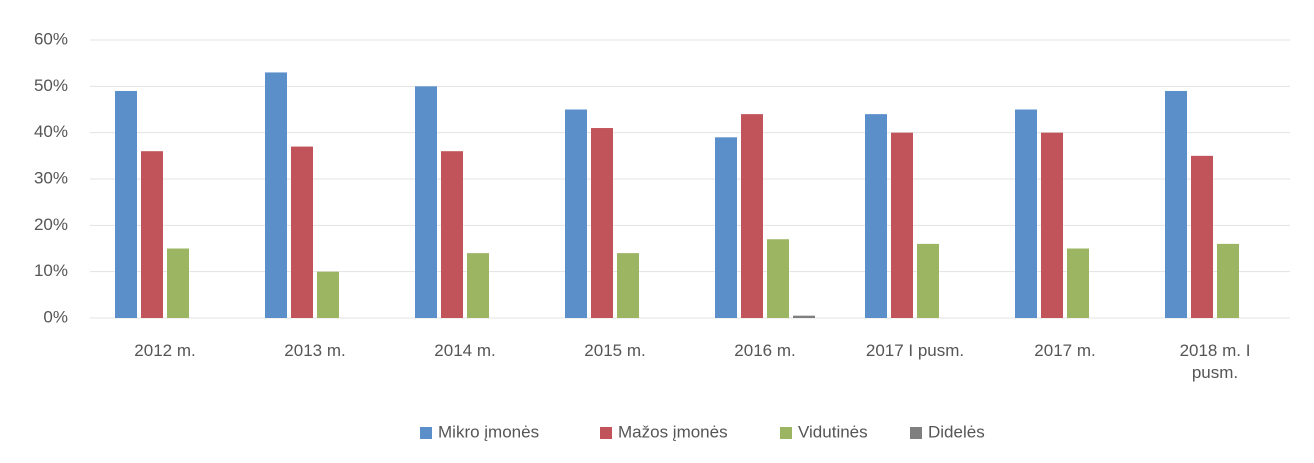 The width and height of the screenshot is (1314, 463). I want to click on x-tick-label: 2015 m., so click(615, 350).